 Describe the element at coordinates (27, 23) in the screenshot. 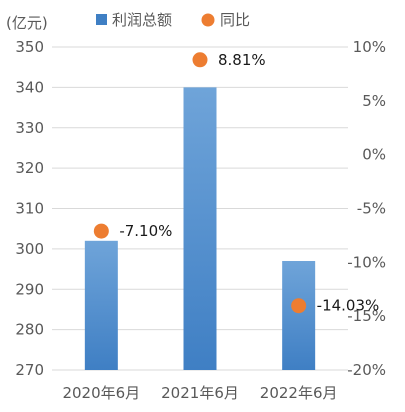

I see `unit-label: (亿元)` at that location.